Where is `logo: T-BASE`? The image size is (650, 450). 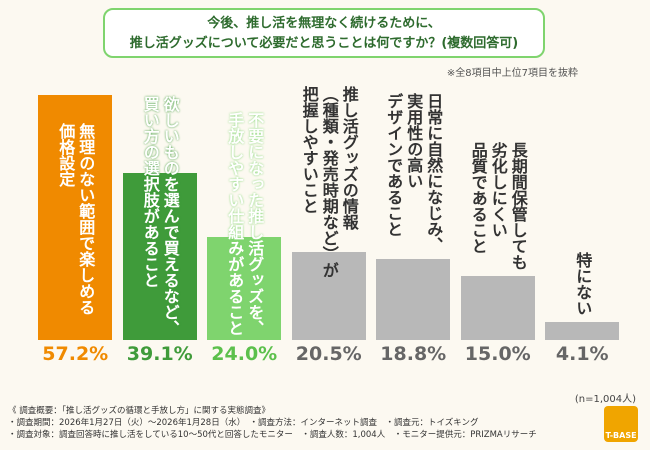
logo: T-BASE is located at coordinates (621, 424).